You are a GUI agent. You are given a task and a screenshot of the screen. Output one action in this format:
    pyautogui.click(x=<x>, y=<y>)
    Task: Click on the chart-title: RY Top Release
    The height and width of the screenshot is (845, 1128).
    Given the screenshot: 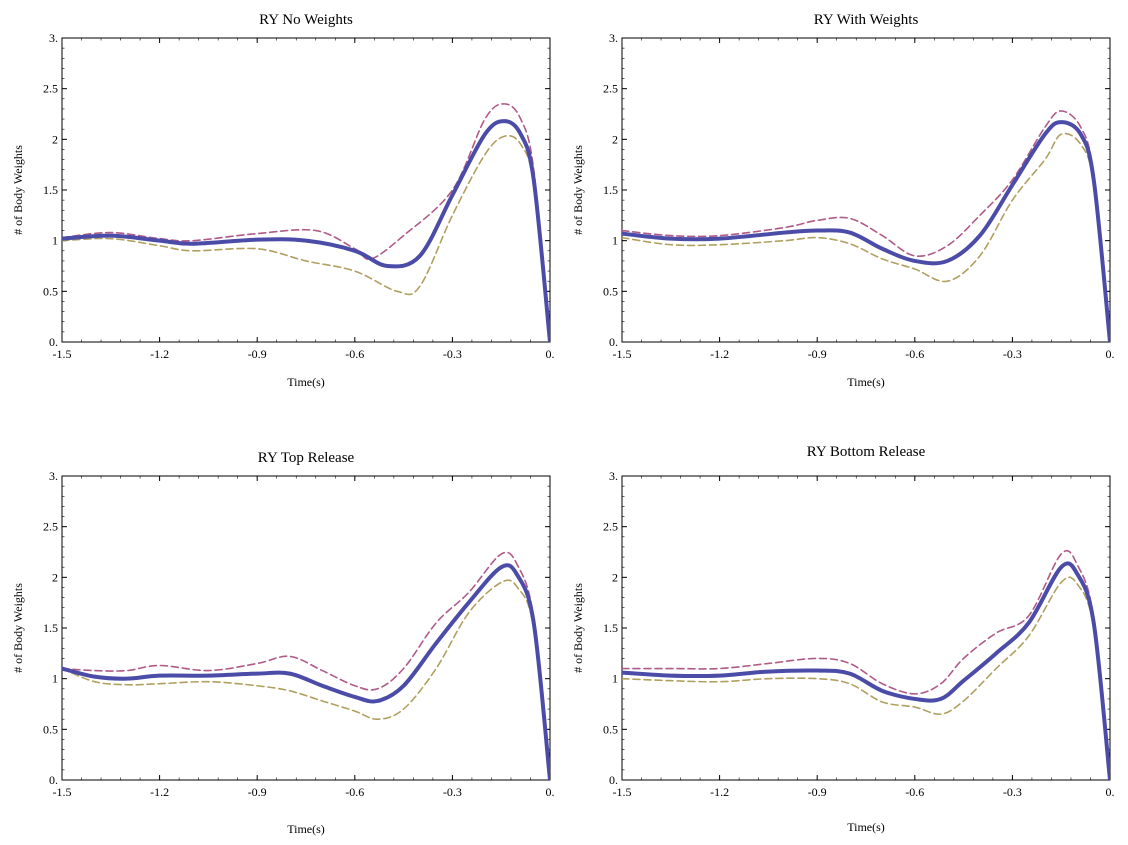 What is the action you would take?
    pyautogui.click(x=306, y=458)
    